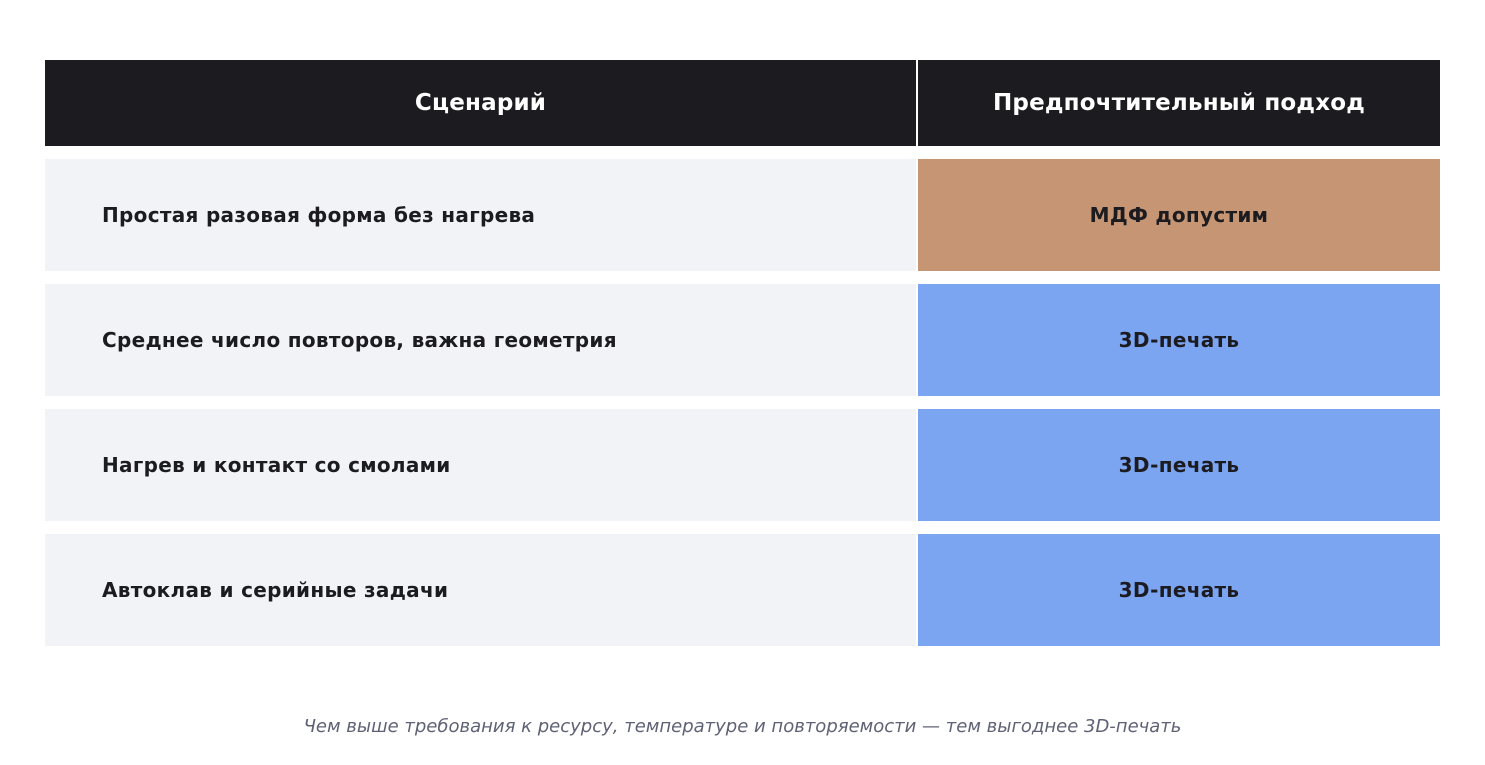  Describe the element at coordinates (480, 340) in the screenshot. I see `scenario-cell: Среднее число повторов, важна геометрия` at that location.